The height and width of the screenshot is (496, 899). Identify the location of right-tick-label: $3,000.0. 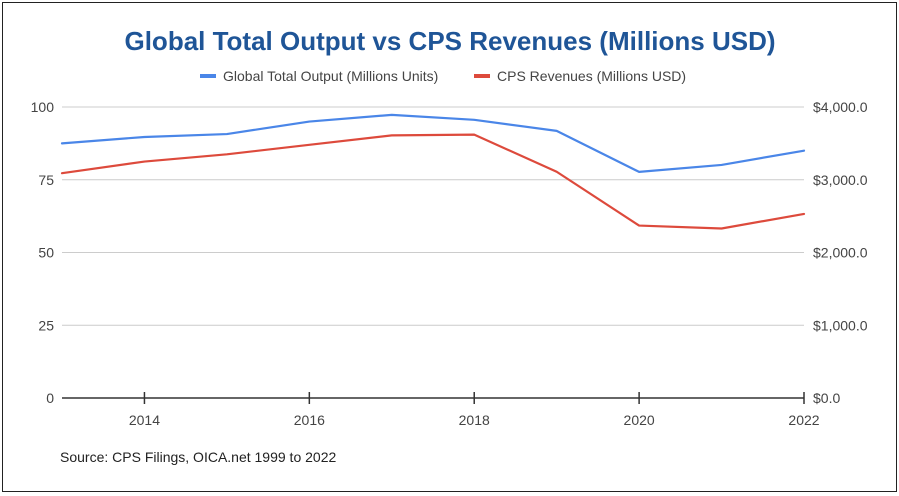
(840, 180).